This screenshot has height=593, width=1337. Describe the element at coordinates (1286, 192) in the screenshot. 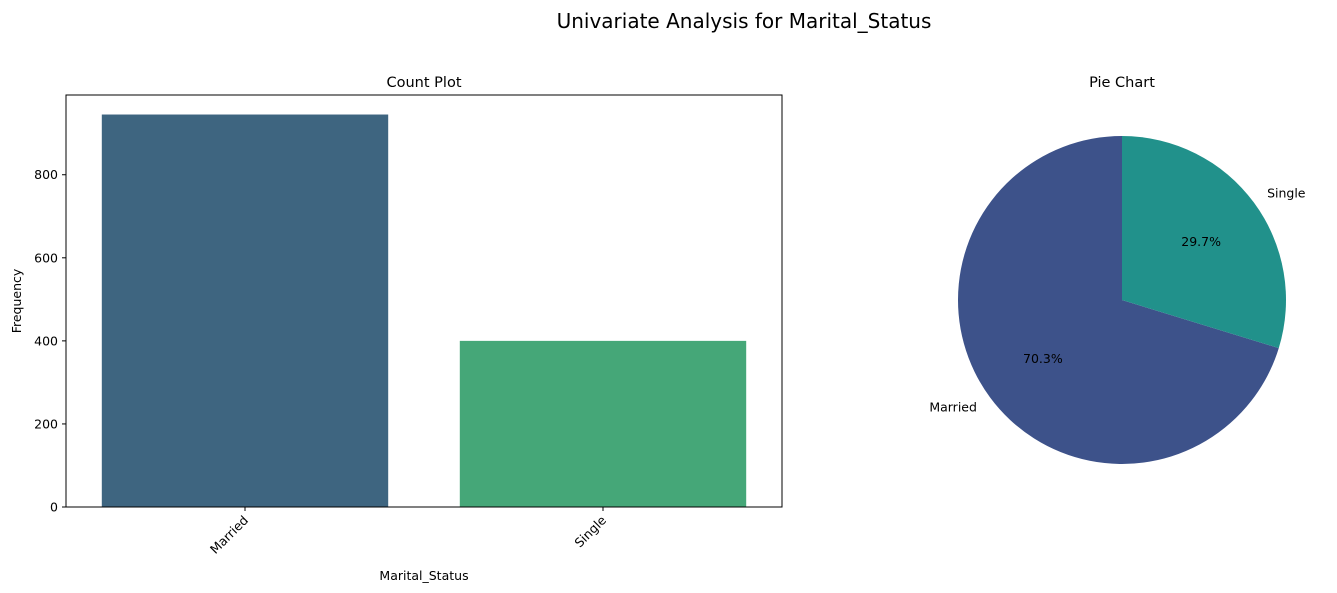

I see `pie-label-single: Single` at that location.